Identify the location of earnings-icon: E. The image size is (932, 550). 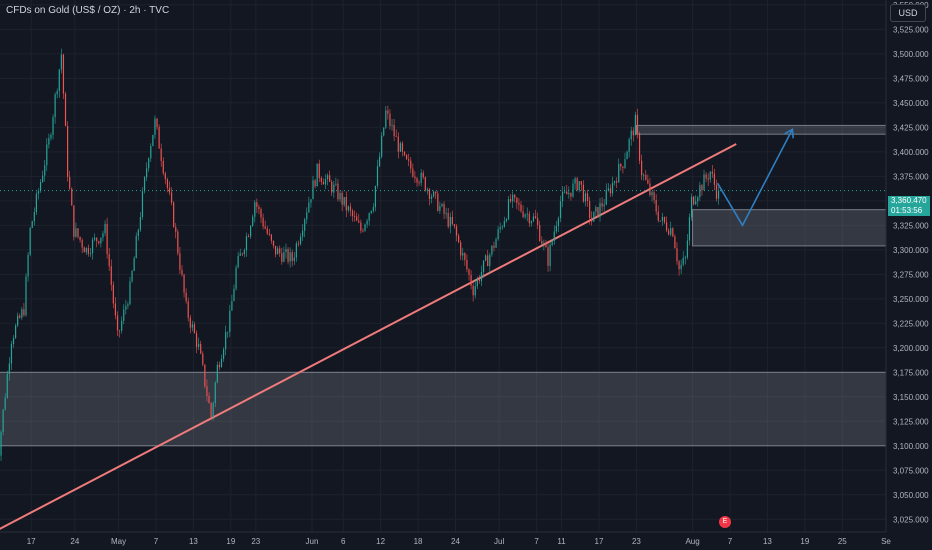
(725, 522).